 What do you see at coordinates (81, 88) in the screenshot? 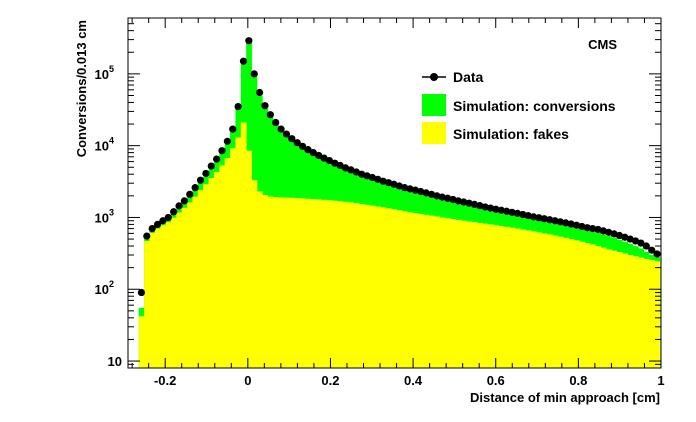
I see `y-axis-label: Conversions/0.013 cm` at bounding box center [81, 88].